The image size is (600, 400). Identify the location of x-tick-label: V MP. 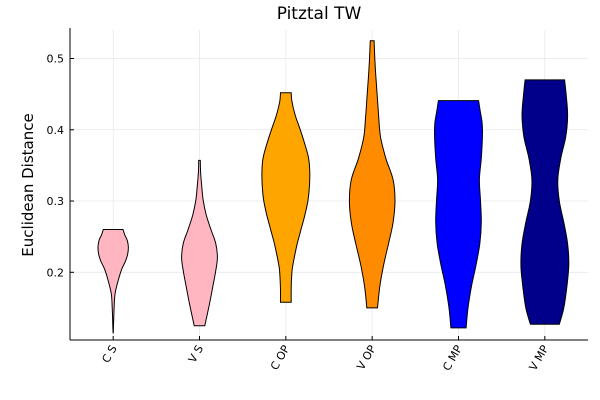
(539, 358).